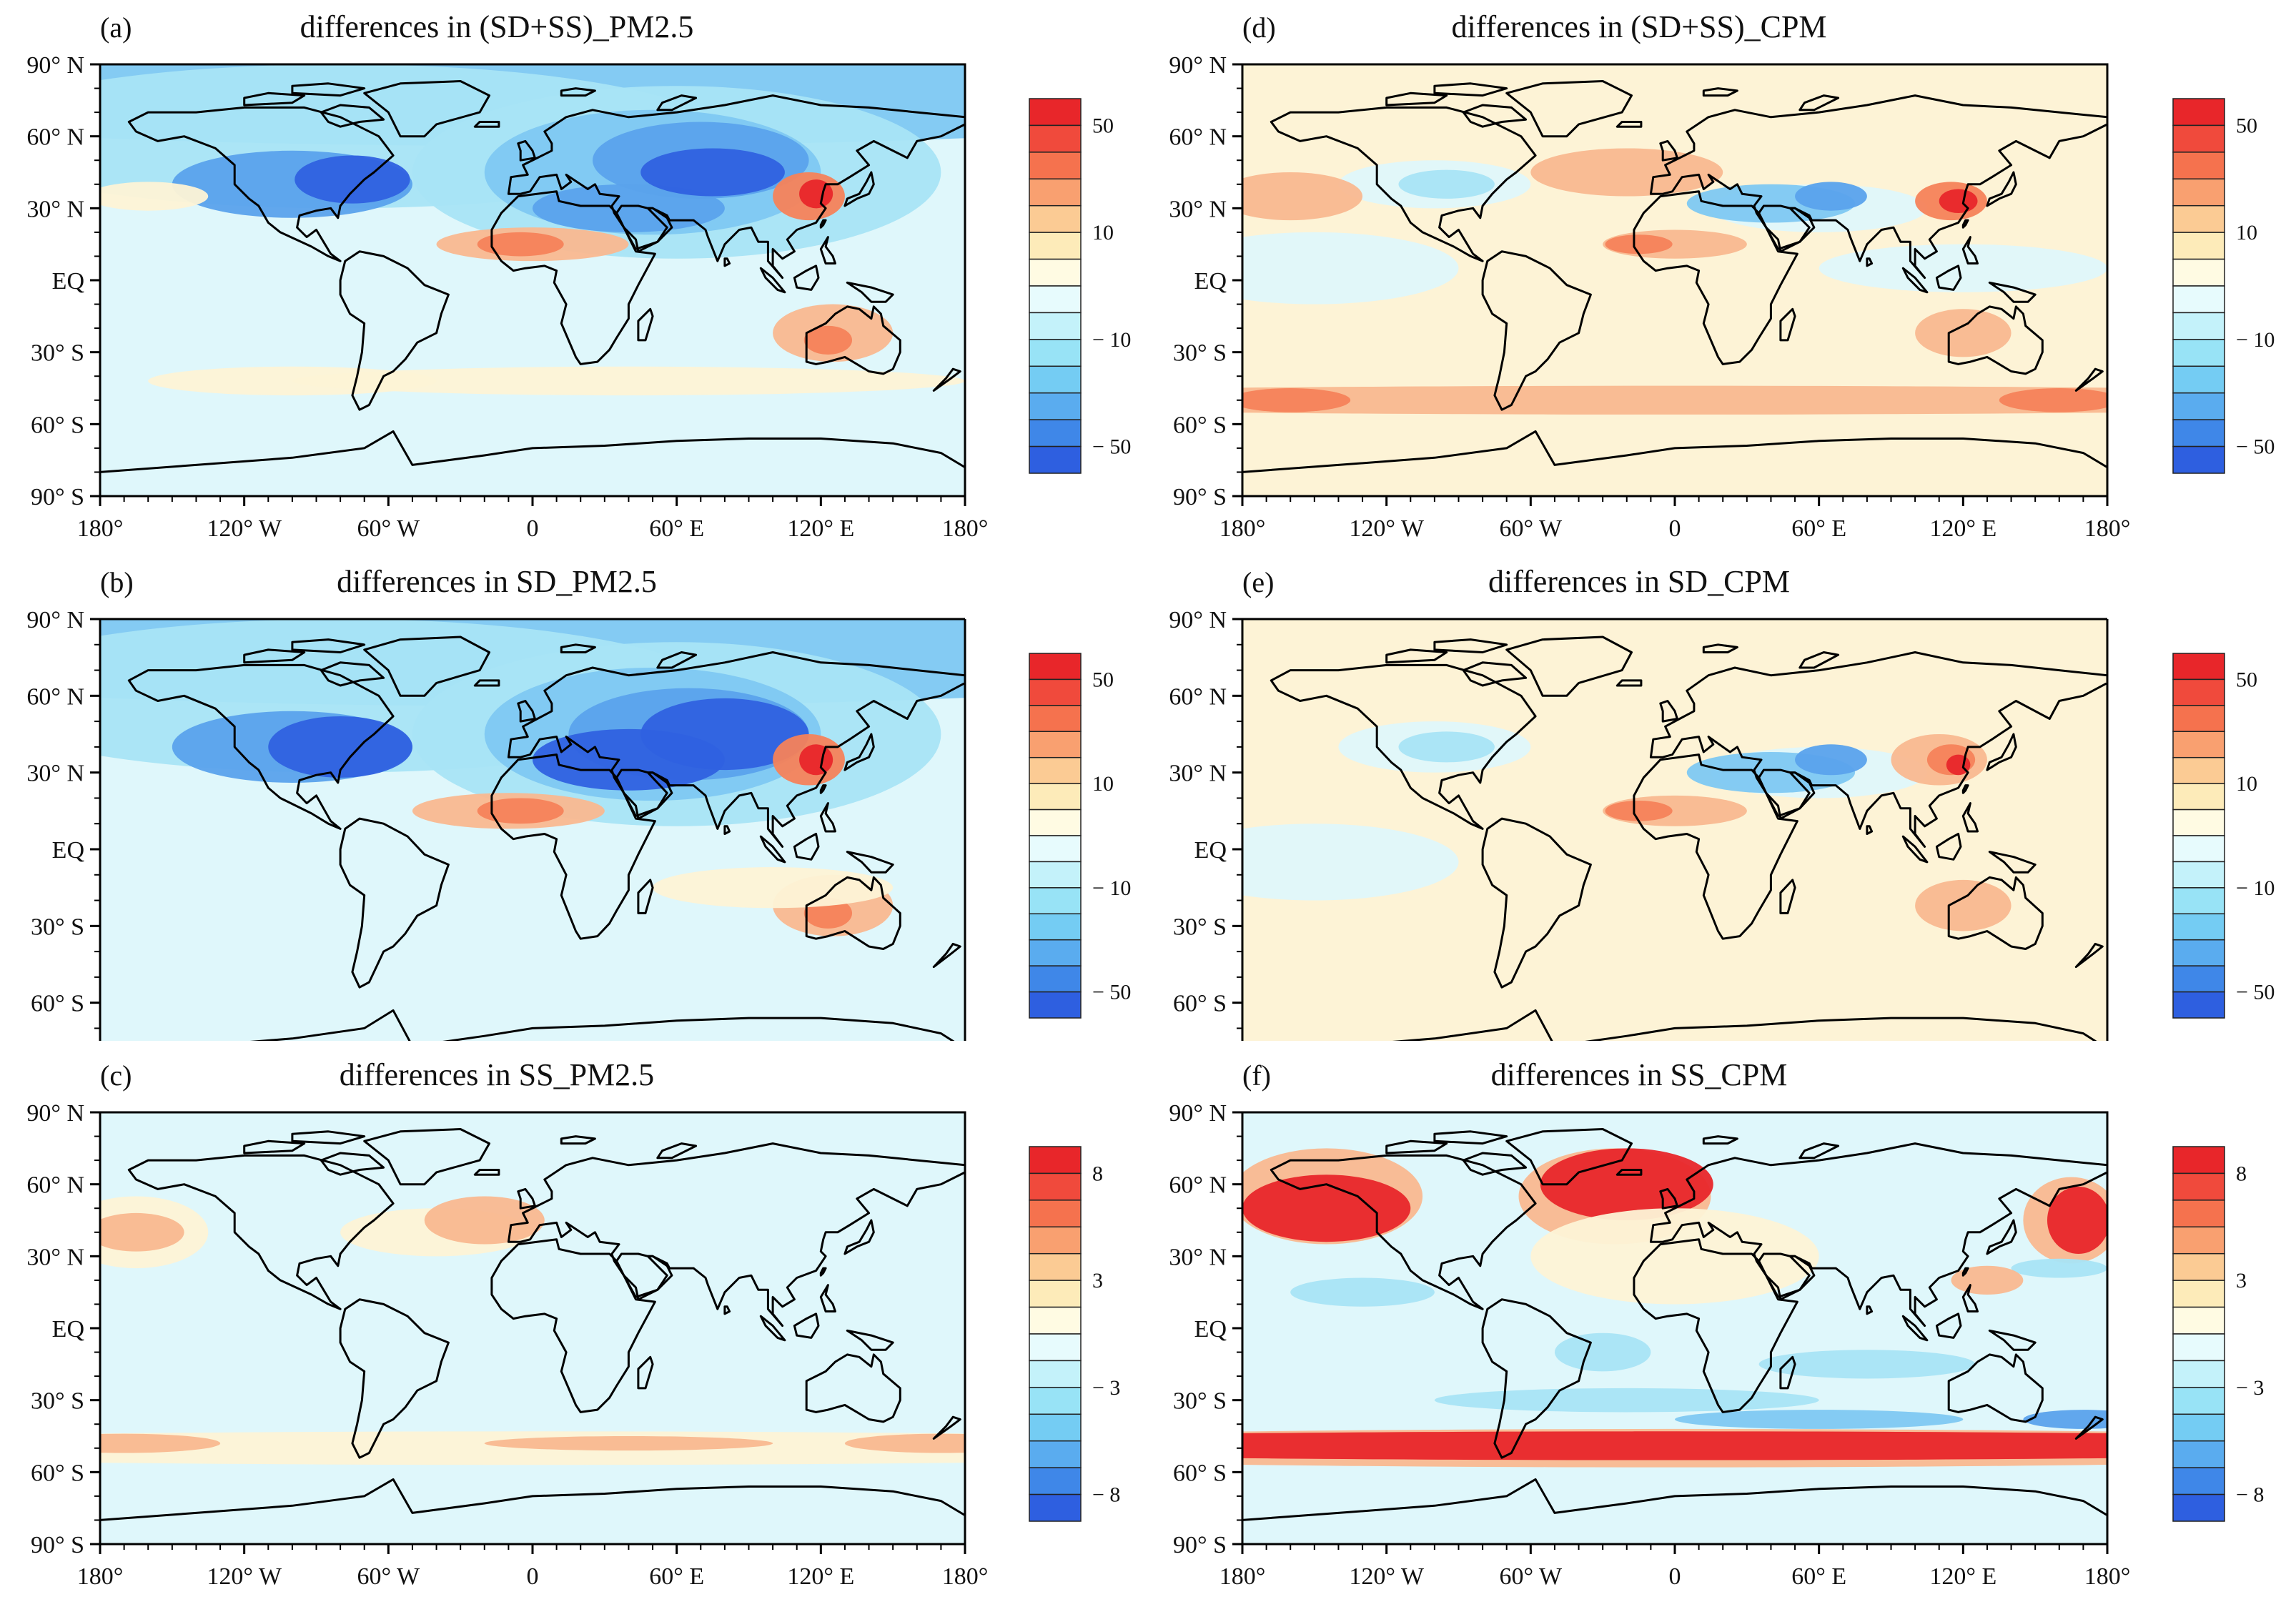  I want to click on panel-title: differences in SD_PM2.5, so click(497, 581).